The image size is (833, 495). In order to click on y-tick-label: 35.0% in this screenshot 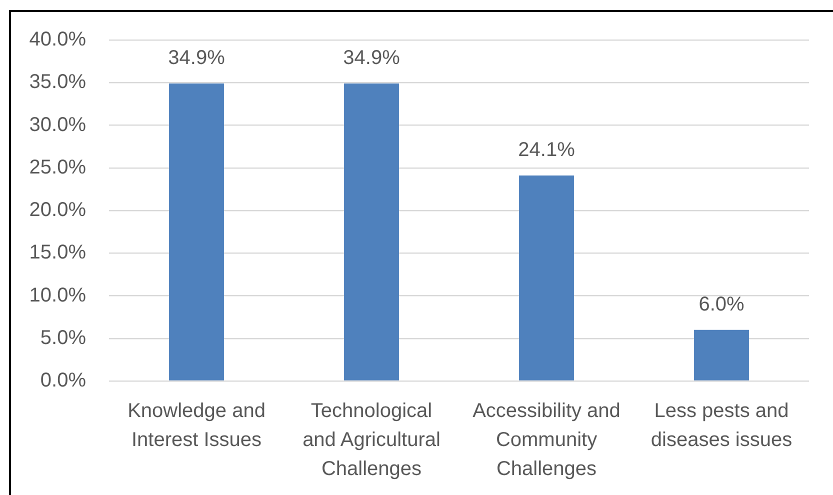, I will do `click(57, 82)`.